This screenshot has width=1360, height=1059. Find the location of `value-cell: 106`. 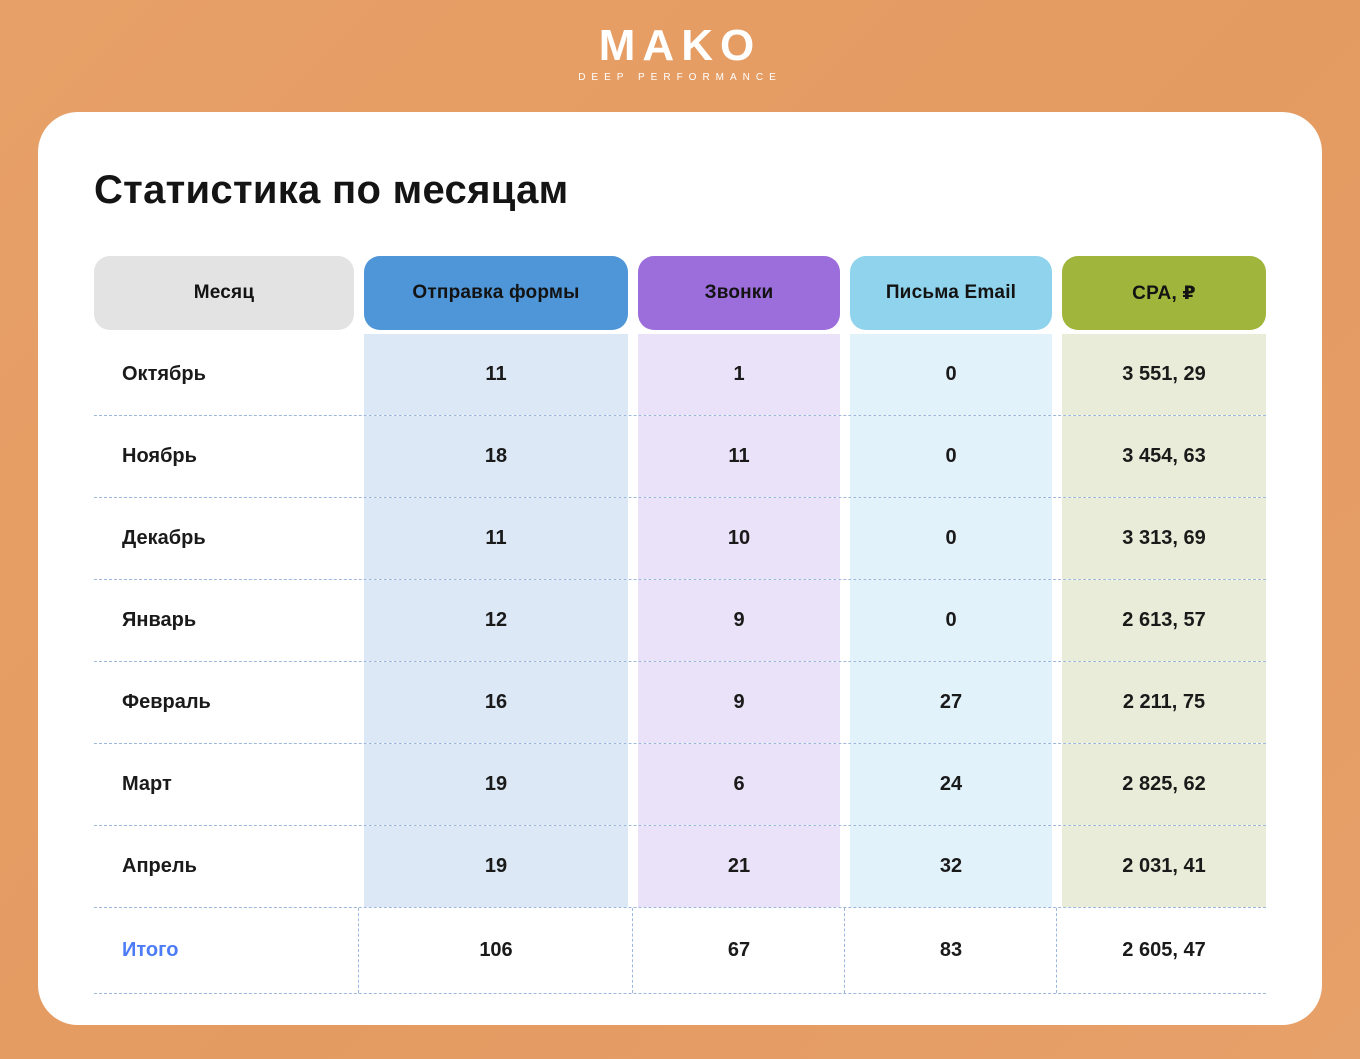

value-cell: 106 is located at coordinates (493, 950).